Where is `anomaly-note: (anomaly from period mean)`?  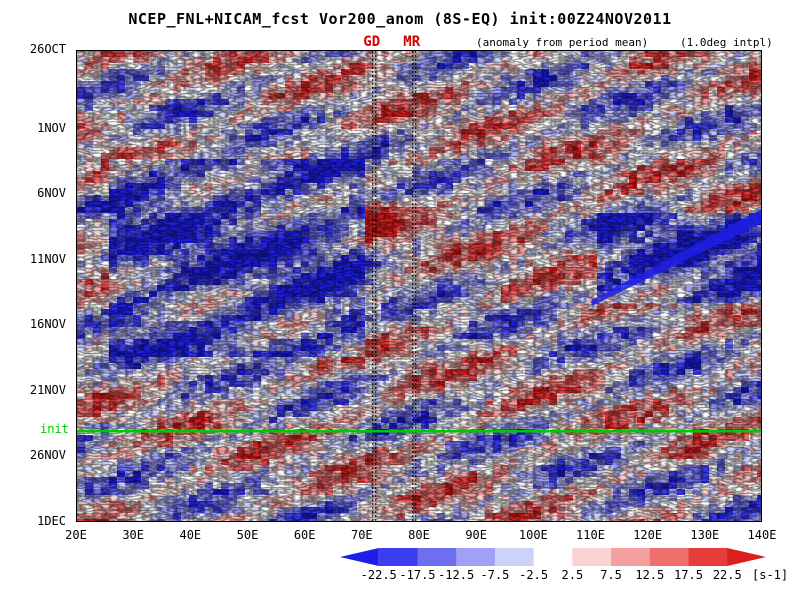 anomaly-note: (anomaly from period mean) is located at coordinates (562, 42).